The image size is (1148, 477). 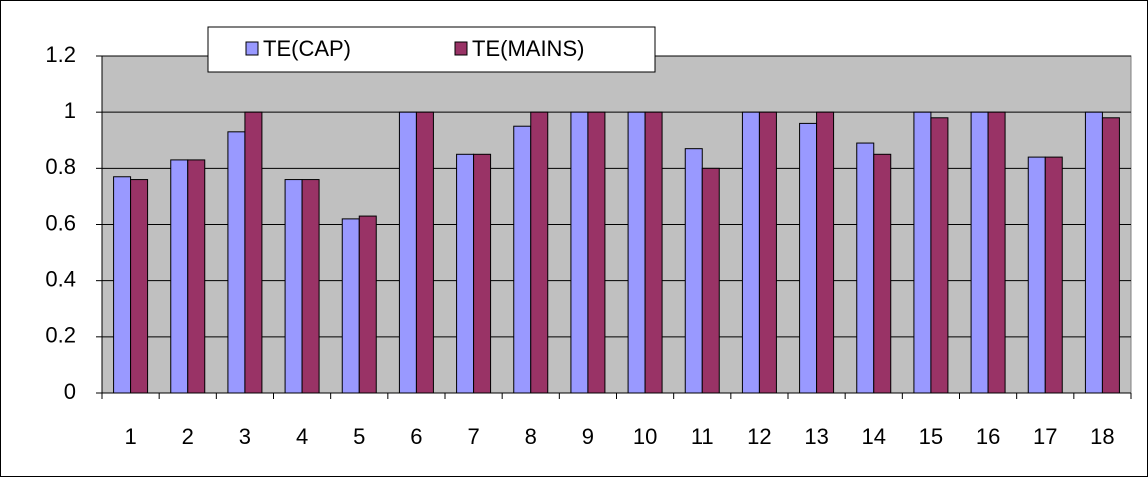 I want to click on legend-label: TE(MAINS), so click(x=528, y=48).